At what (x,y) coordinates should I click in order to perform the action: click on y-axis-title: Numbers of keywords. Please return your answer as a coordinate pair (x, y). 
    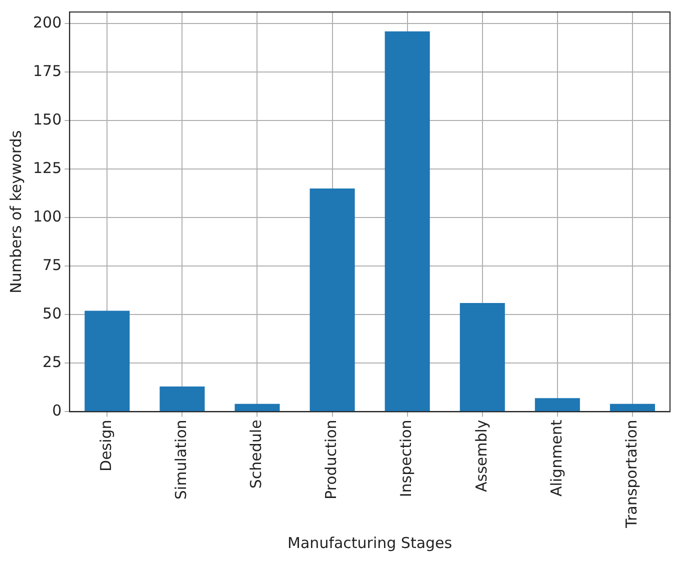
    Looking at the image, I should click on (15, 212).